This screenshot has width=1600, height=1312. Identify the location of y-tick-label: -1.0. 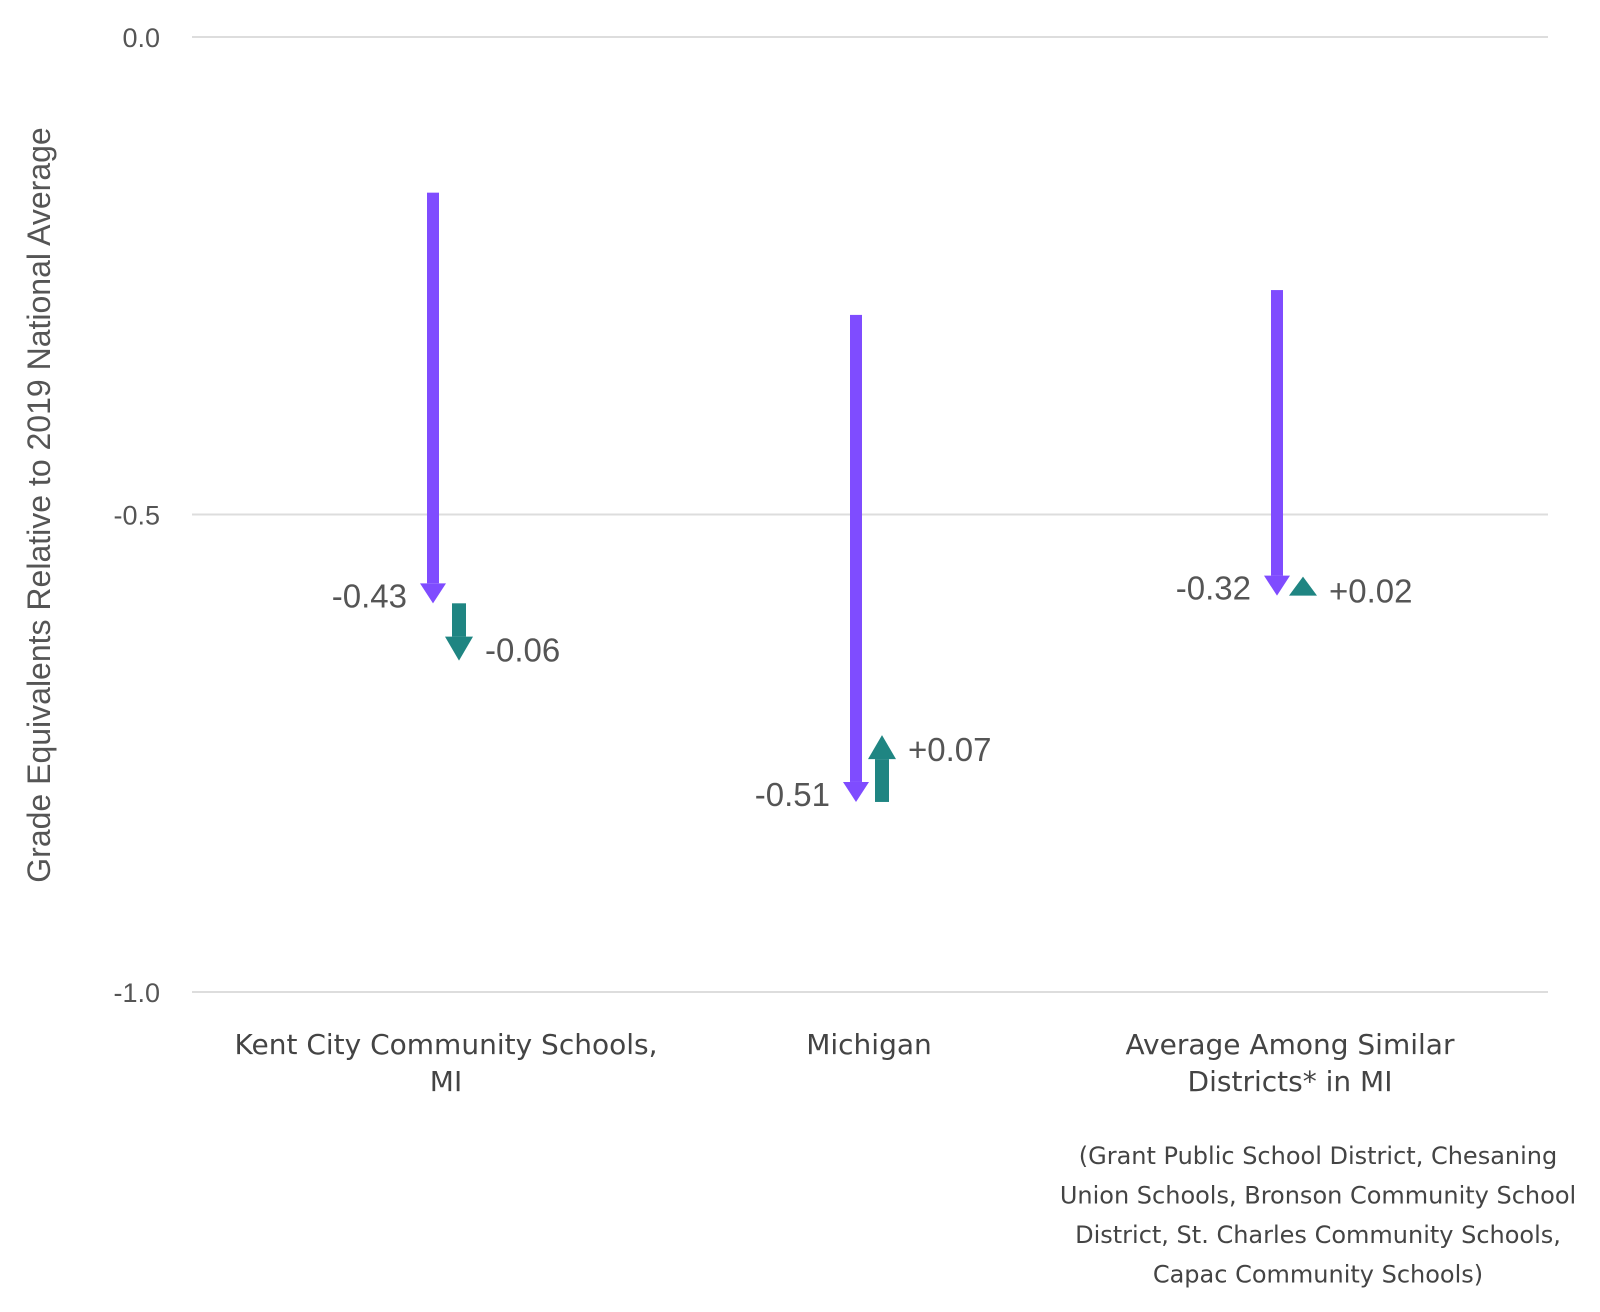
(136, 993).